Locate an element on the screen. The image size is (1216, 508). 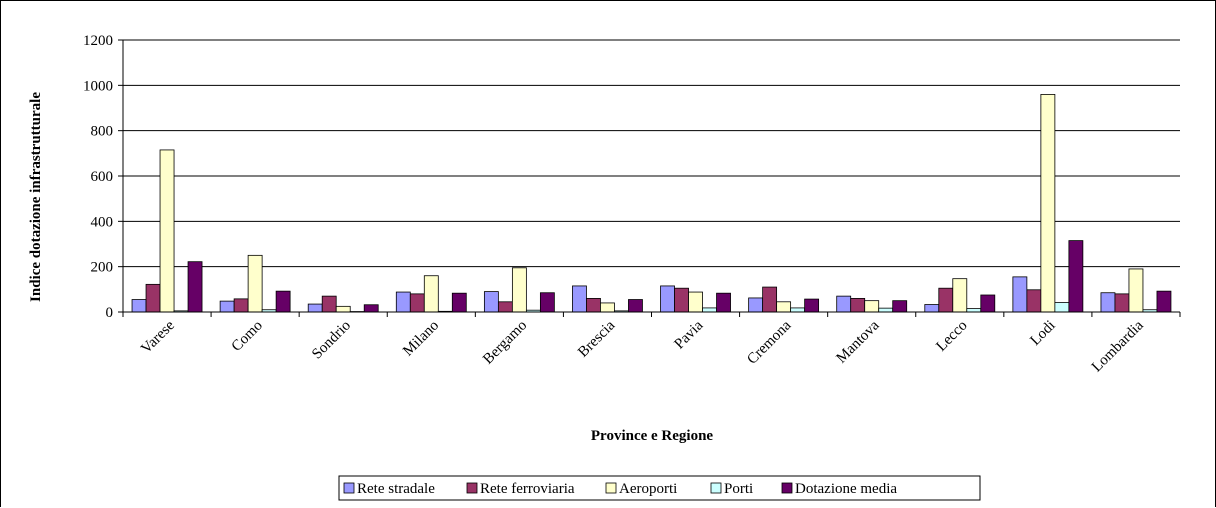
x-tick-label: Pavia is located at coordinates (688, 334).